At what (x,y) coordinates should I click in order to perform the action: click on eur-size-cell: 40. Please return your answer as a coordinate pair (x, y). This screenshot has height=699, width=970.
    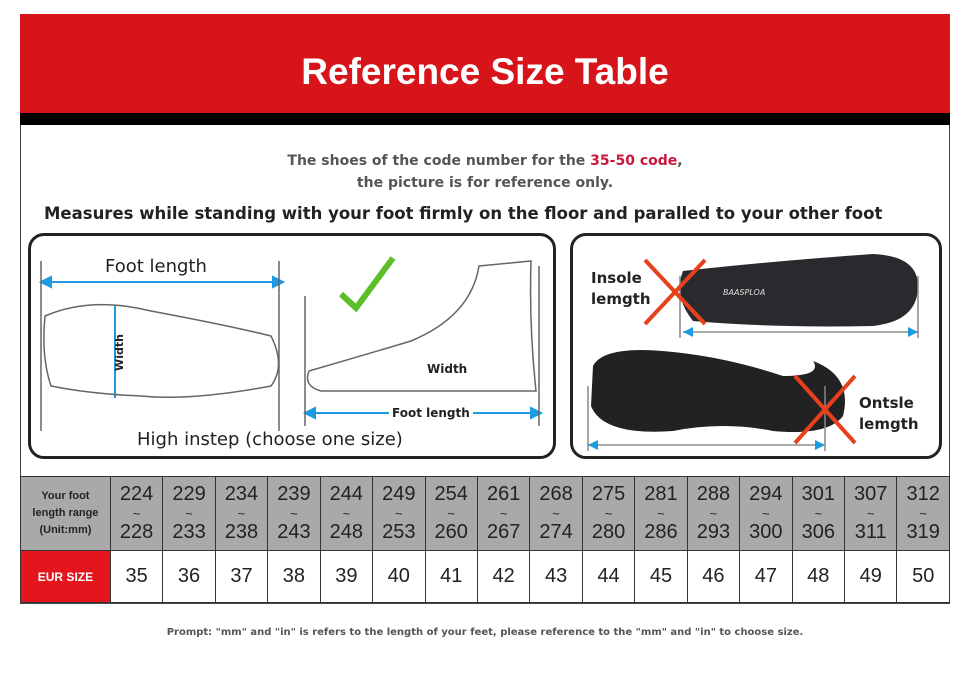
    Looking at the image, I should click on (399, 576).